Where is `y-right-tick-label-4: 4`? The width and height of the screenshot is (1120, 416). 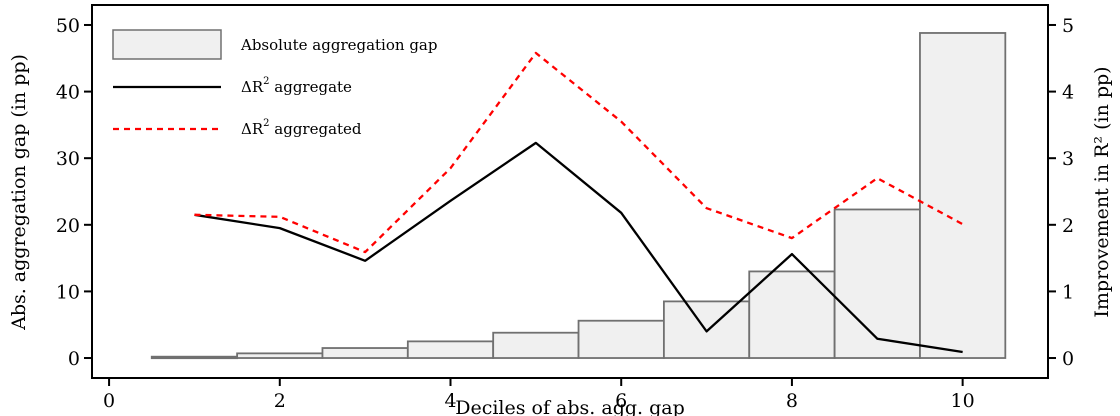
y-right-tick-label-4: 4 is located at coordinates (1068, 93).